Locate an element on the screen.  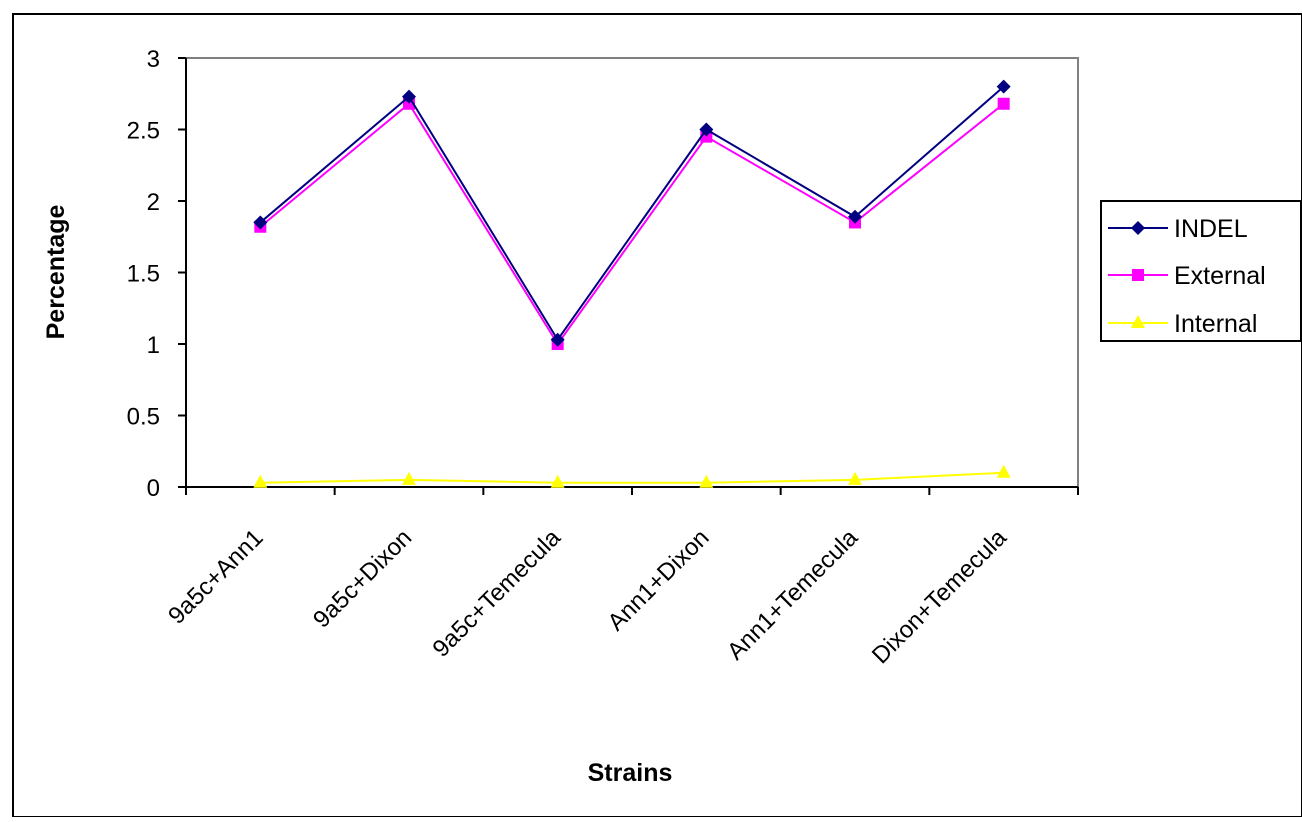
y-tick-label: 0.5 is located at coordinates (143, 417).